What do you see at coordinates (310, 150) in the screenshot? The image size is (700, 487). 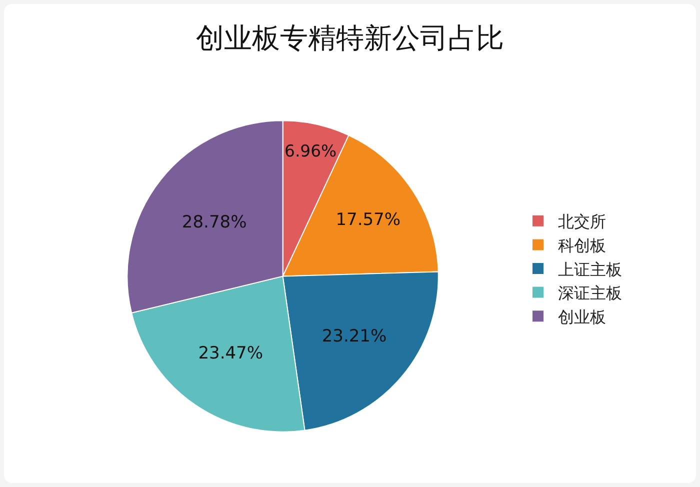 I see `data-label: 6.96%` at bounding box center [310, 150].